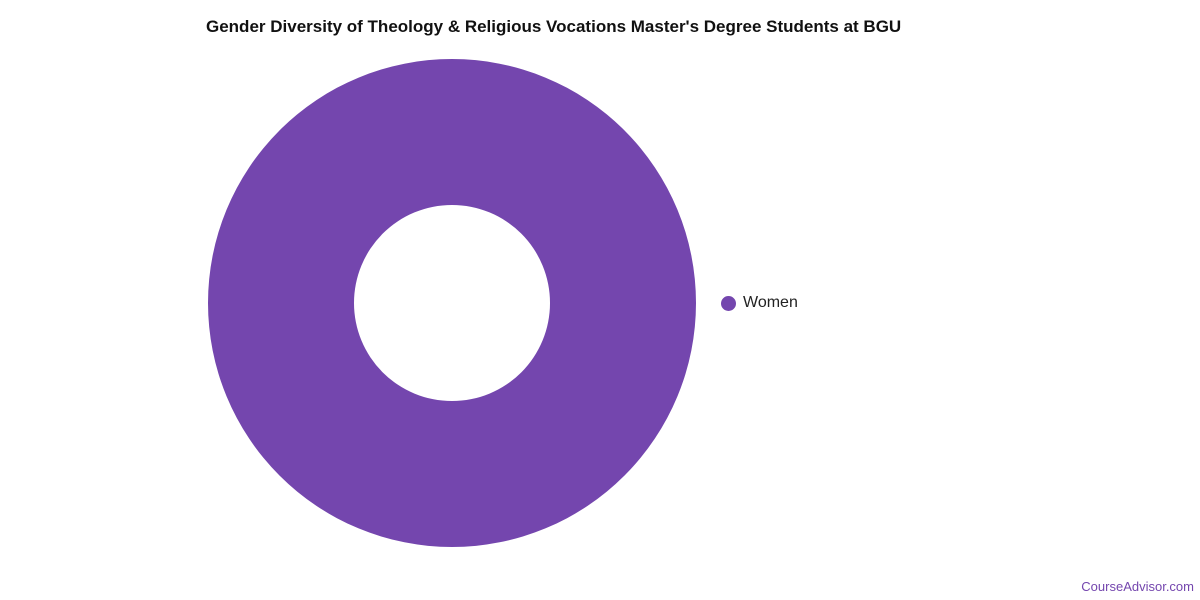  Describe the element at coordinates (1137, 586) in the screenshot. I see `watermark-link: CourseAdvisor.com` at that location.